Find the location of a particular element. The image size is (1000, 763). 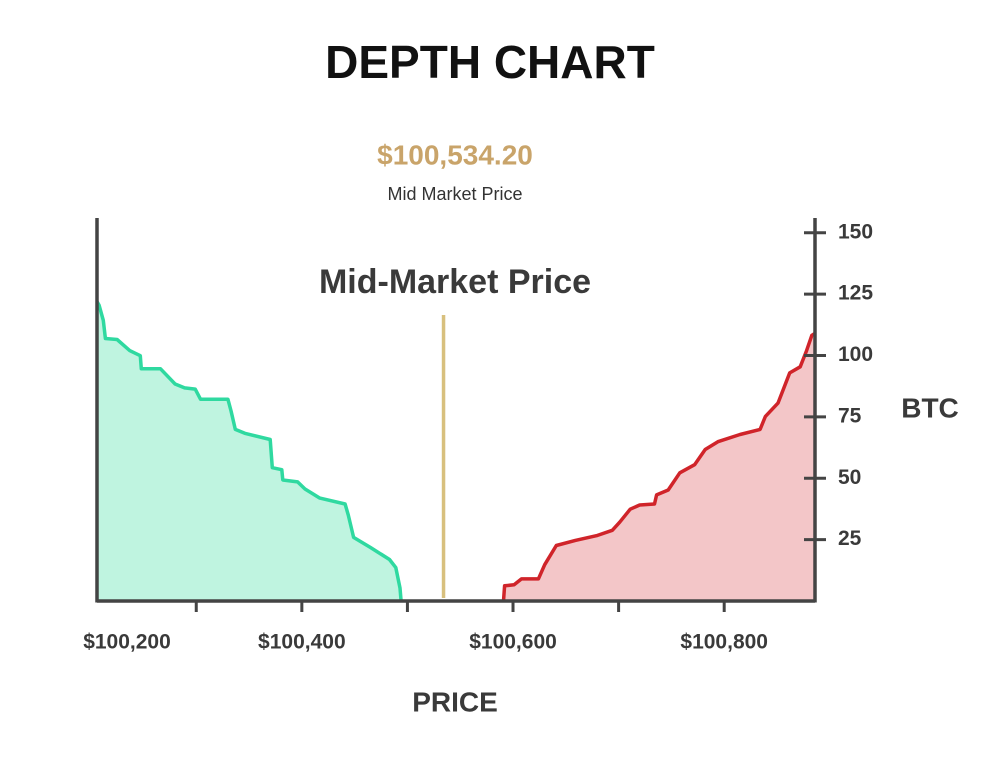

x-tick-label: $100,800 is located at coordinates (724, 642).